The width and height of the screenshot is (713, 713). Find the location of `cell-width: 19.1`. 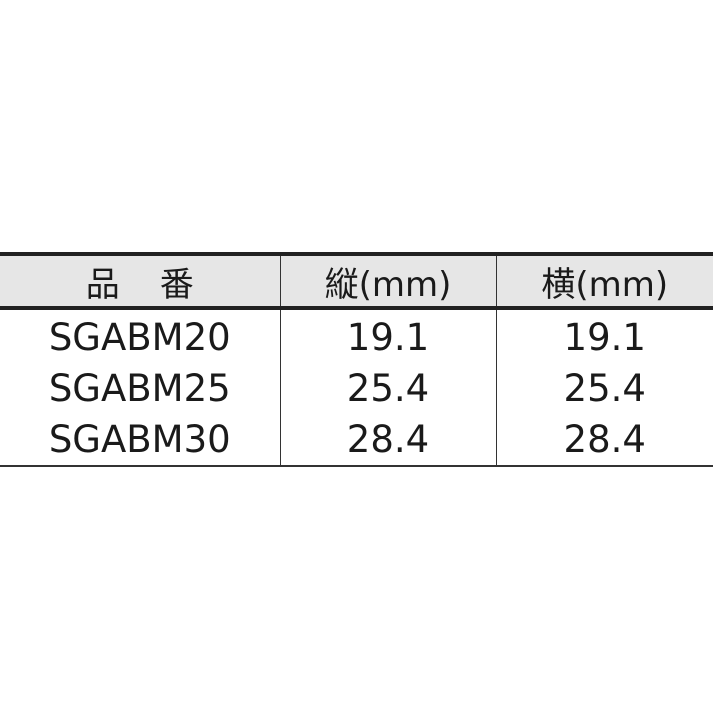

cell-width: 19.1 is located at coordinates (604, 335).